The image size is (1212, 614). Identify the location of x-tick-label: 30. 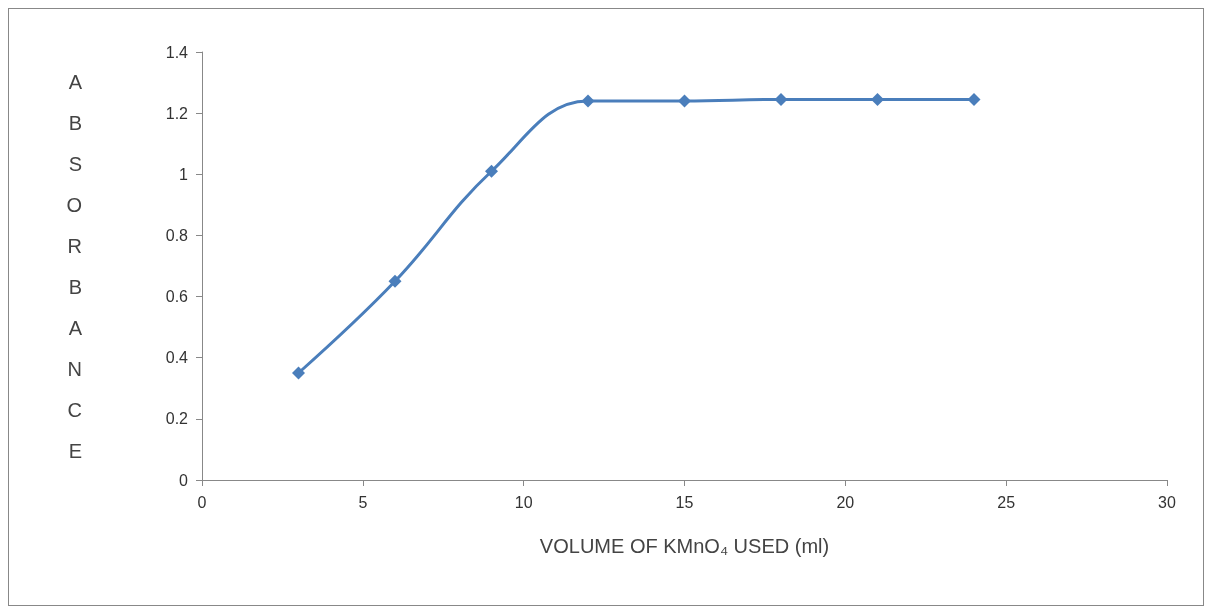
(1167, 502).